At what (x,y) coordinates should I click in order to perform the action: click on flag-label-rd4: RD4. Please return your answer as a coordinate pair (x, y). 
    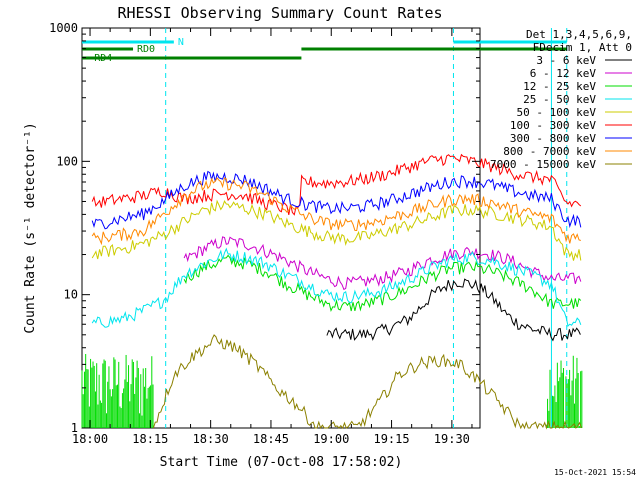
    Looking at the image, I should click on (103, 58).